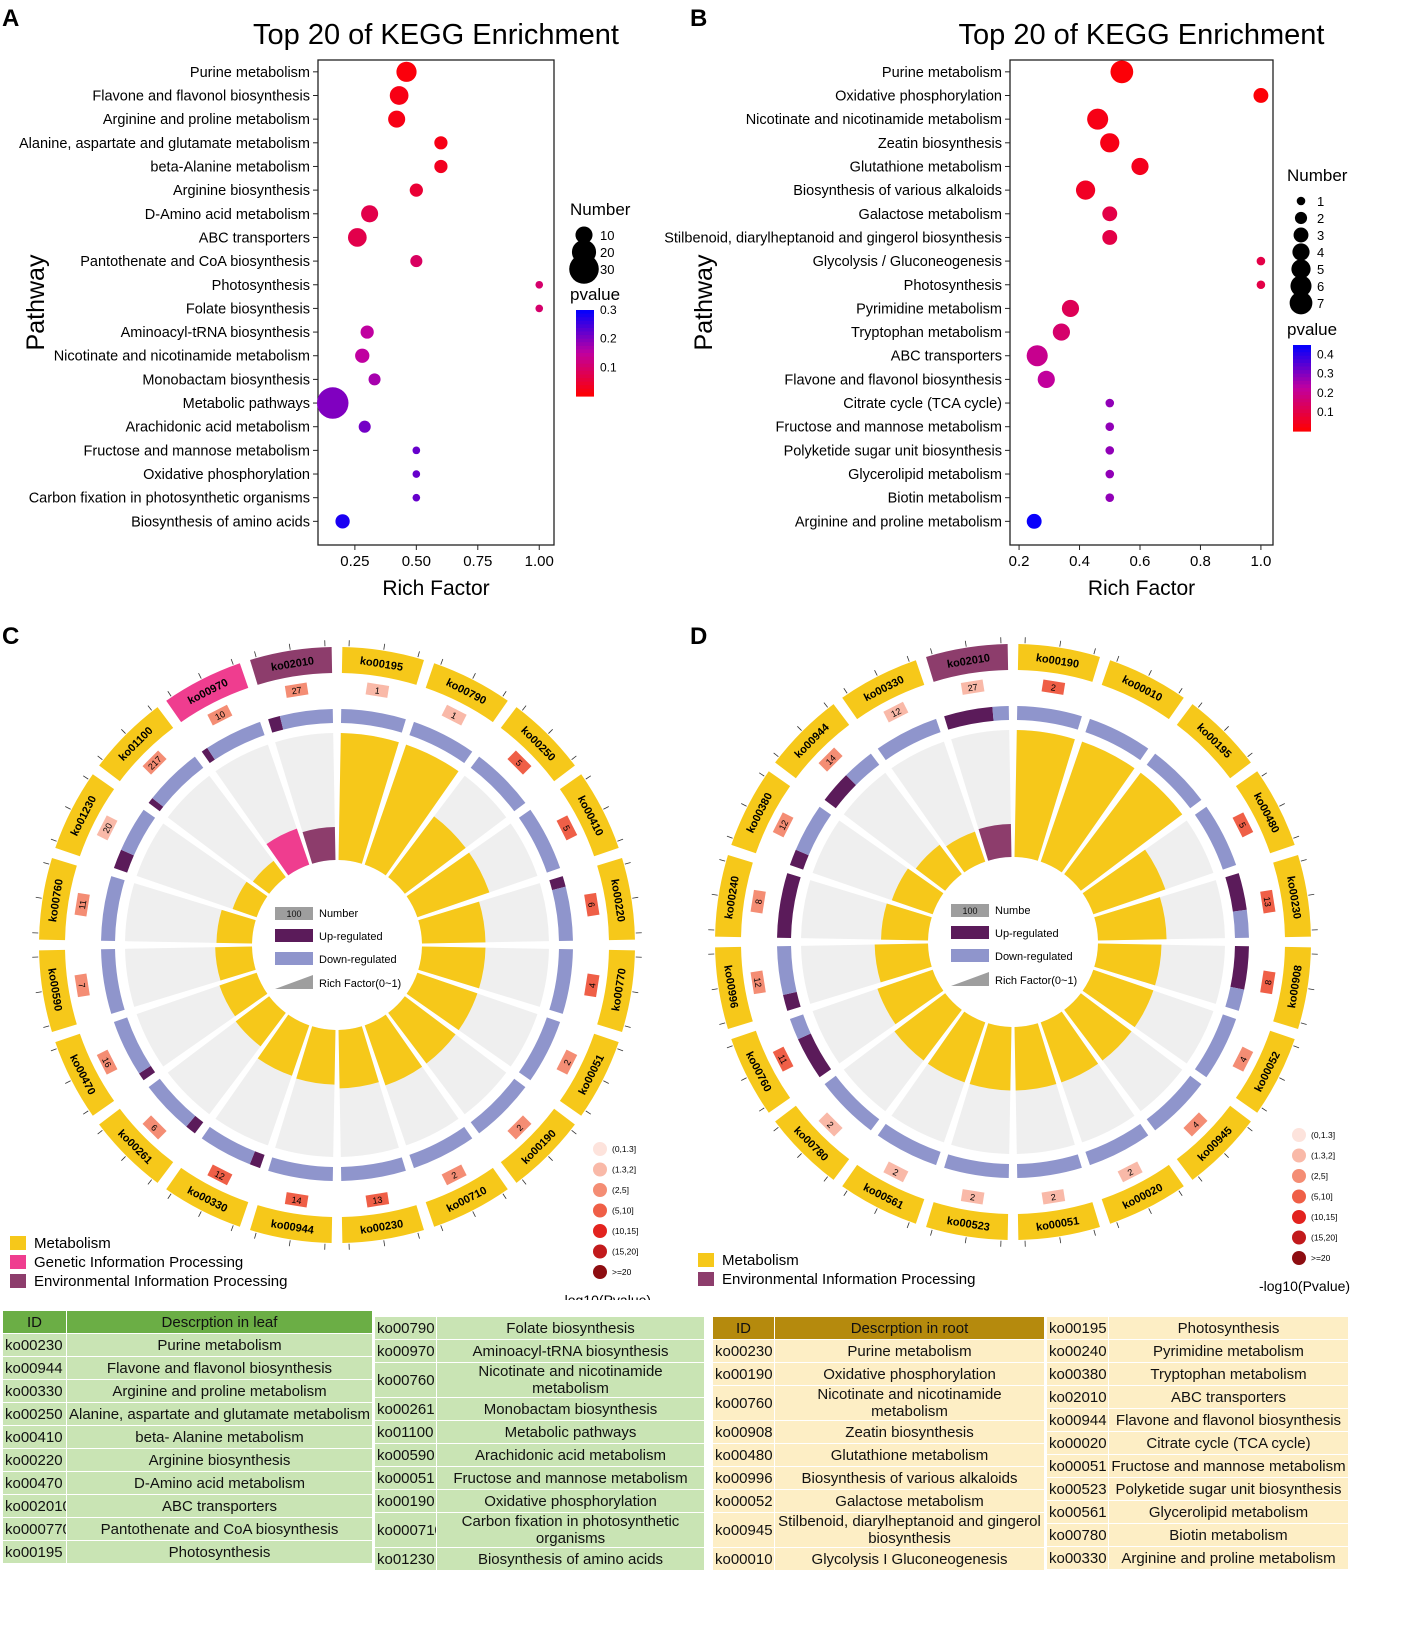 This screenshot has width=1418, height=1648. Describe the element at coordinates (1077, 1328) in the screenshot. I see `cell-id: ko00195` at that location.